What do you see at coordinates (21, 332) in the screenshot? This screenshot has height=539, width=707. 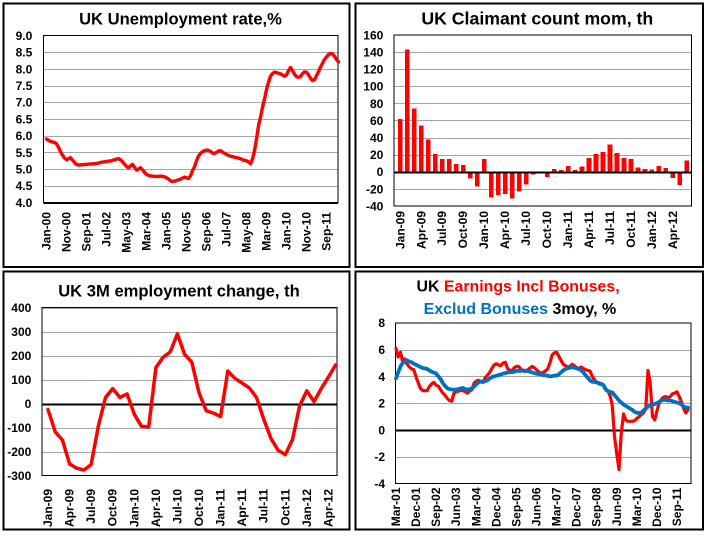 I see `svg-text: 300` at bounding box center [21, 332].